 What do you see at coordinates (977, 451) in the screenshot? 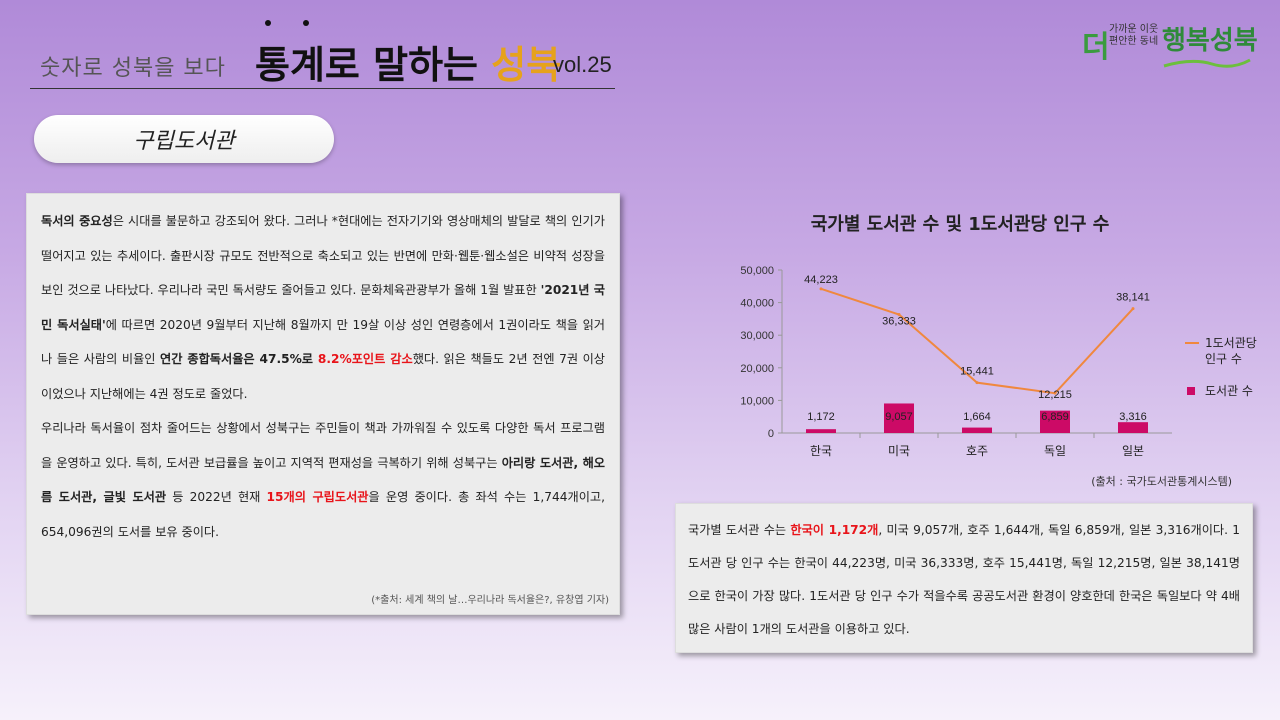
I see `x-tick-label: 호주` at bounding box center [977, 451].